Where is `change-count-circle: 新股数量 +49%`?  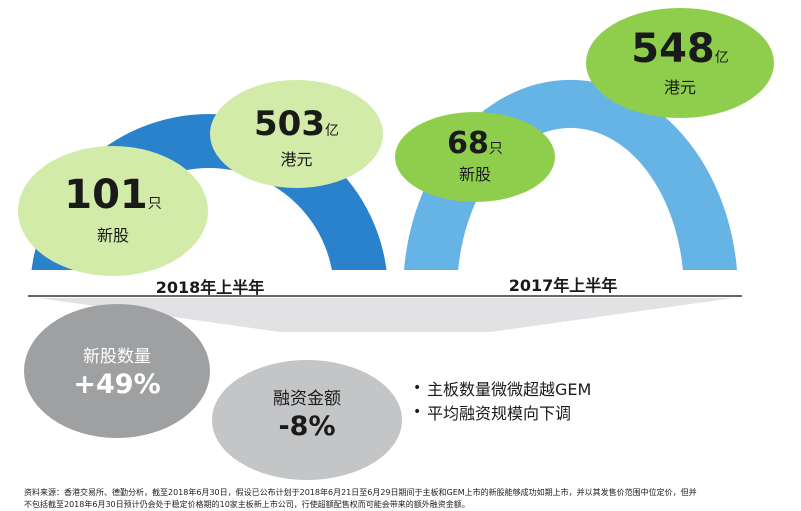
change-count-circle: 新股数量 +49% is located at coordinates (117, 371).